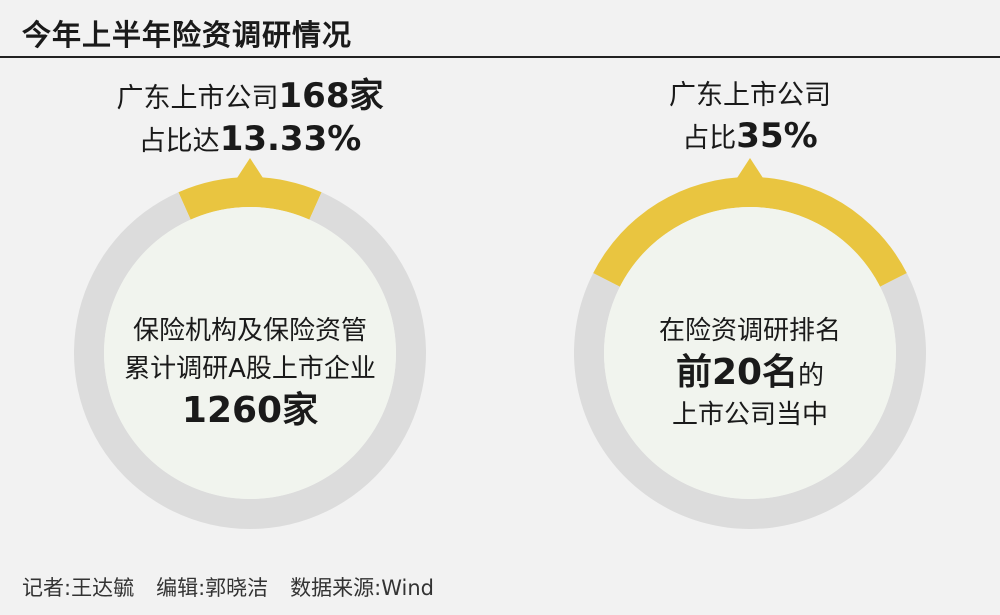 The image size is (1000, 615). I want to click on callout-left-label: 广东上市公司, so click(197, 98).